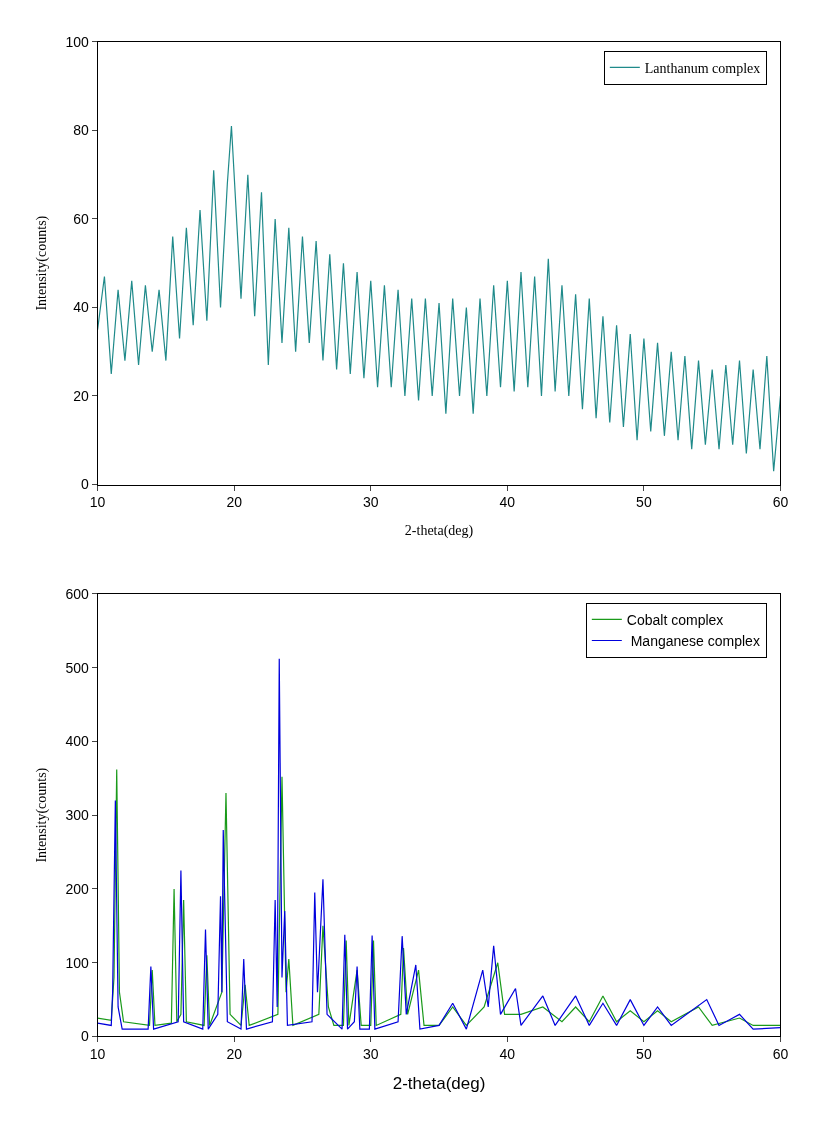  What do you see at coordinates (77, 888) in the screenshot?
I see `y-tick-label: 200` at bounding box center [77, 888].